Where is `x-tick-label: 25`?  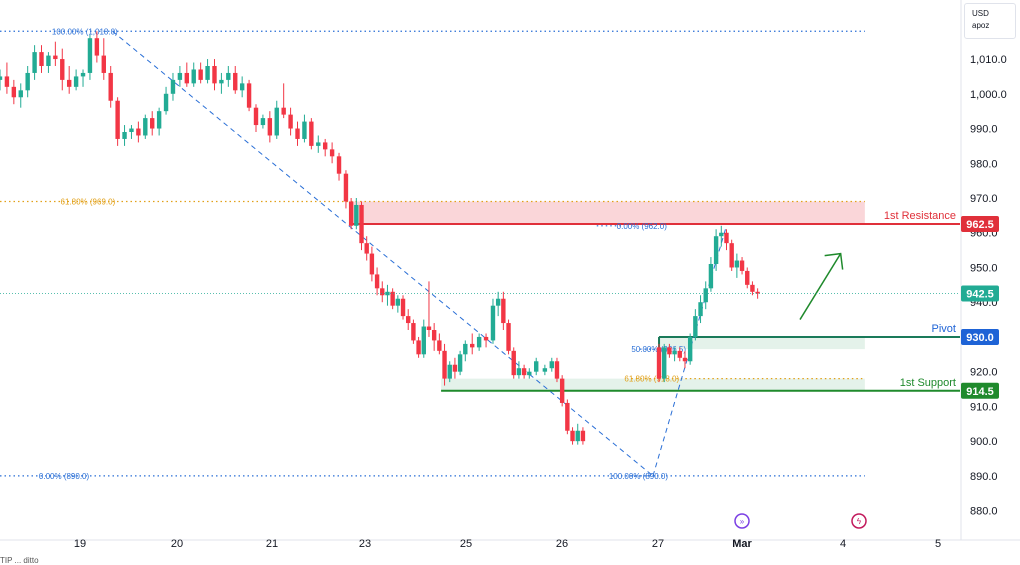
x-tick-label: 25 is located at coordinates (466, 544).